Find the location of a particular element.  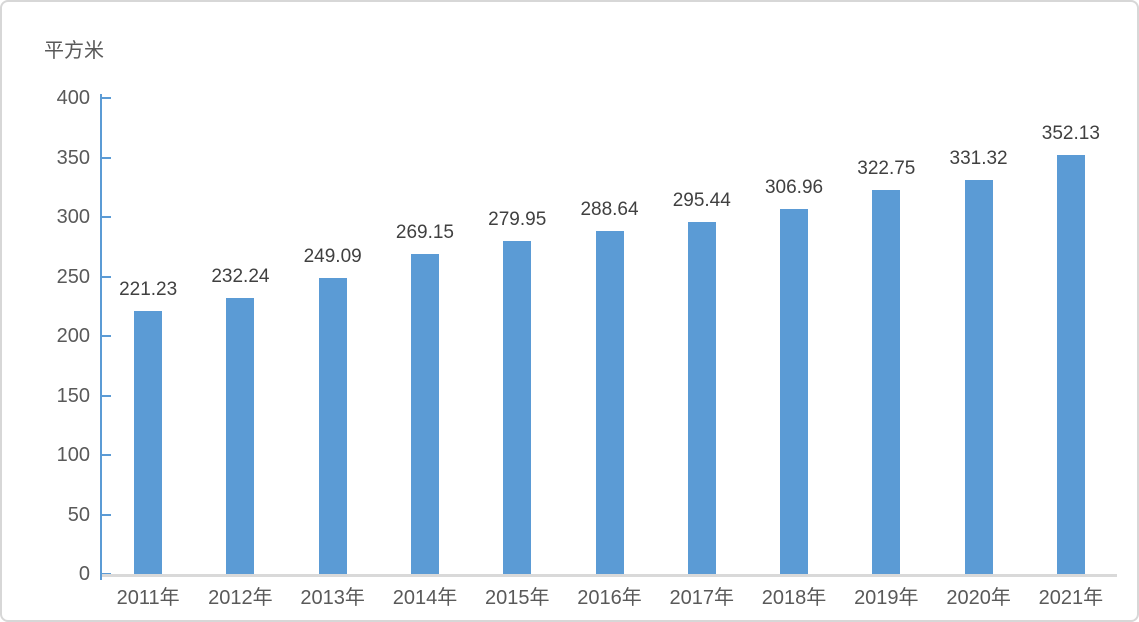

y-axis-tick-label: 100 is located at coordinates (73, 455).